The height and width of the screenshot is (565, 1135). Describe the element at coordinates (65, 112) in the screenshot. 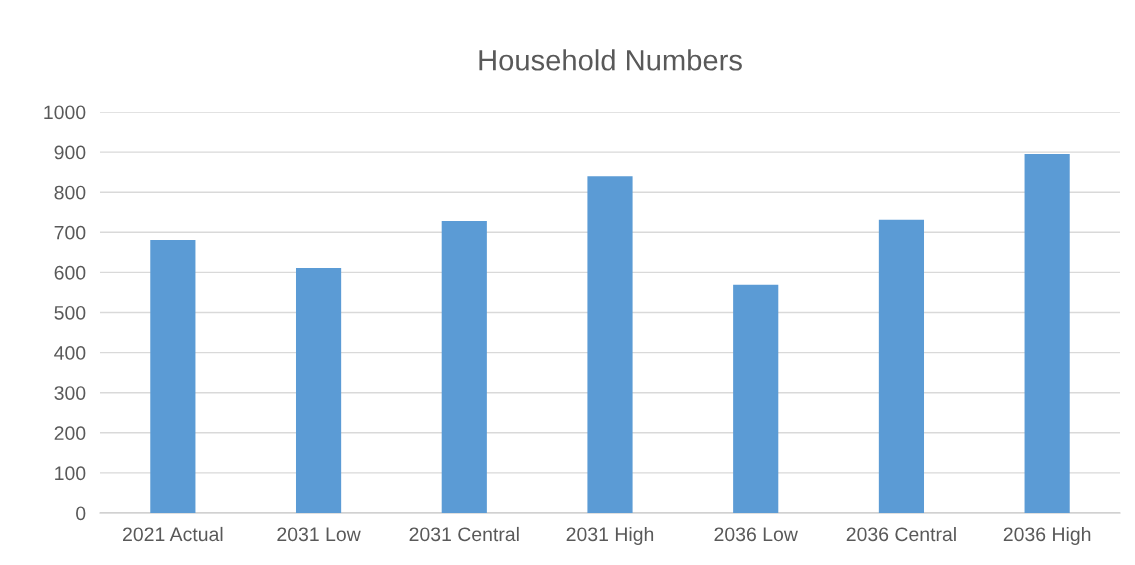

I see `y-tick-label: 1000` at that location.